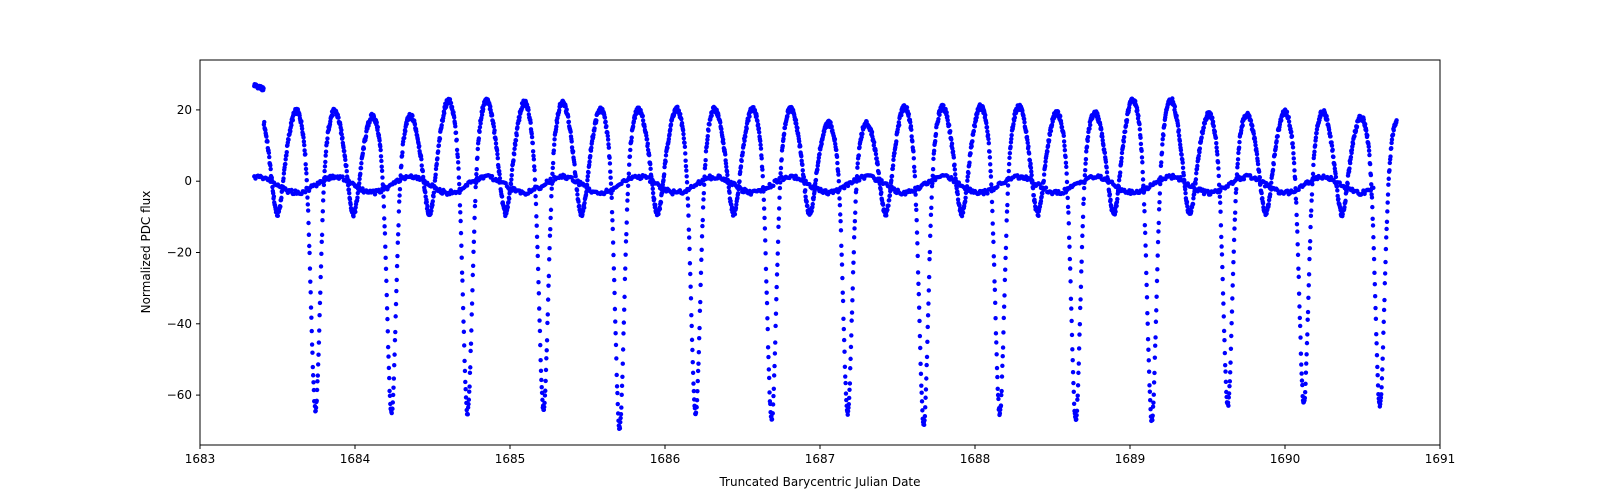 This screenshot has width=1600, height=500. Describe the element at coordinates (1130, 459) in the screenshot. I see `x-tick-label: 1689` at that location.